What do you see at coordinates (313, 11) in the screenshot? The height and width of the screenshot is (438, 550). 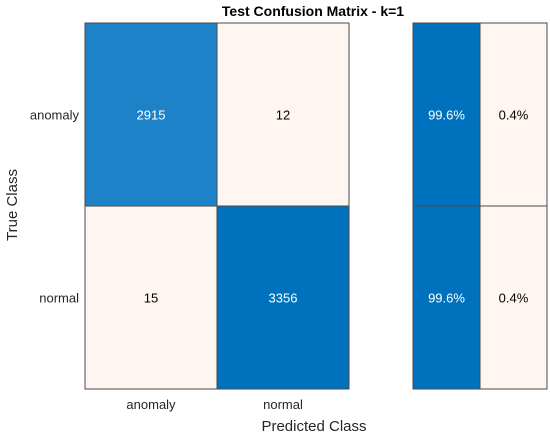 I see `chart-title: Test Confusion Matrix - k=1` at bounding box center [313, 11].